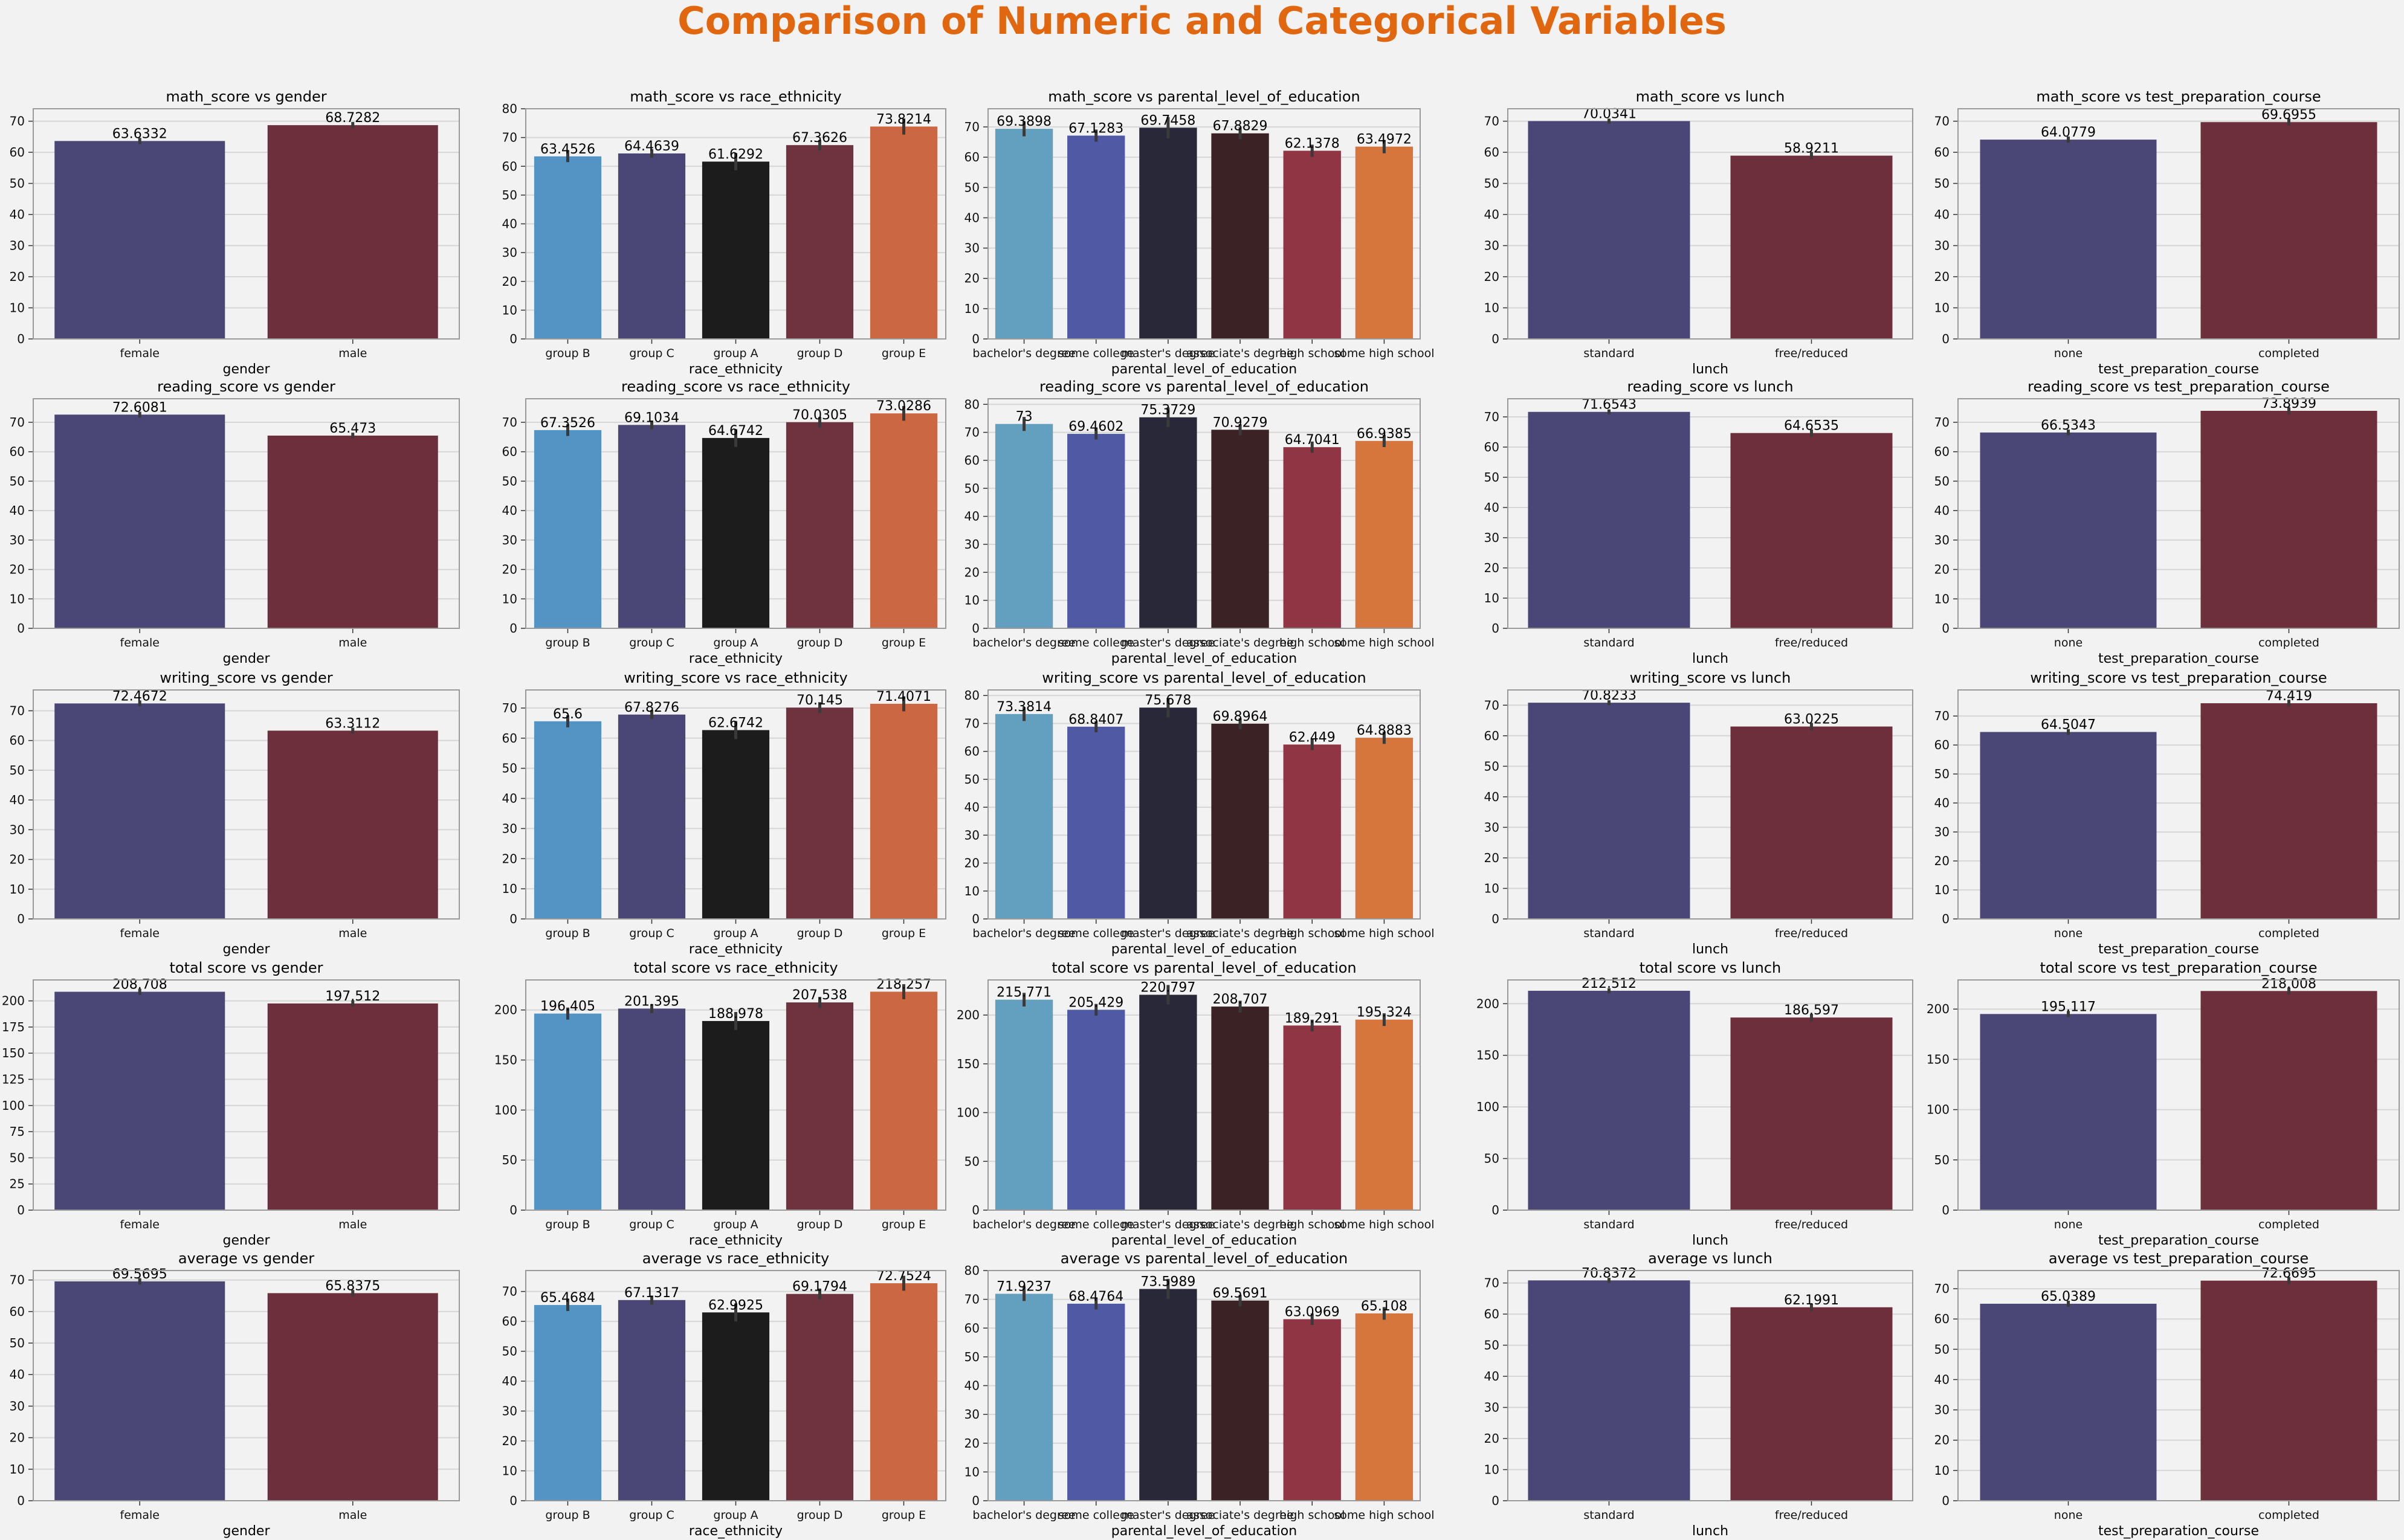 The height and width of the screenshot is (1540, 2404). I want to click on chart-13-ytick-label: 20, so click(972, 863).